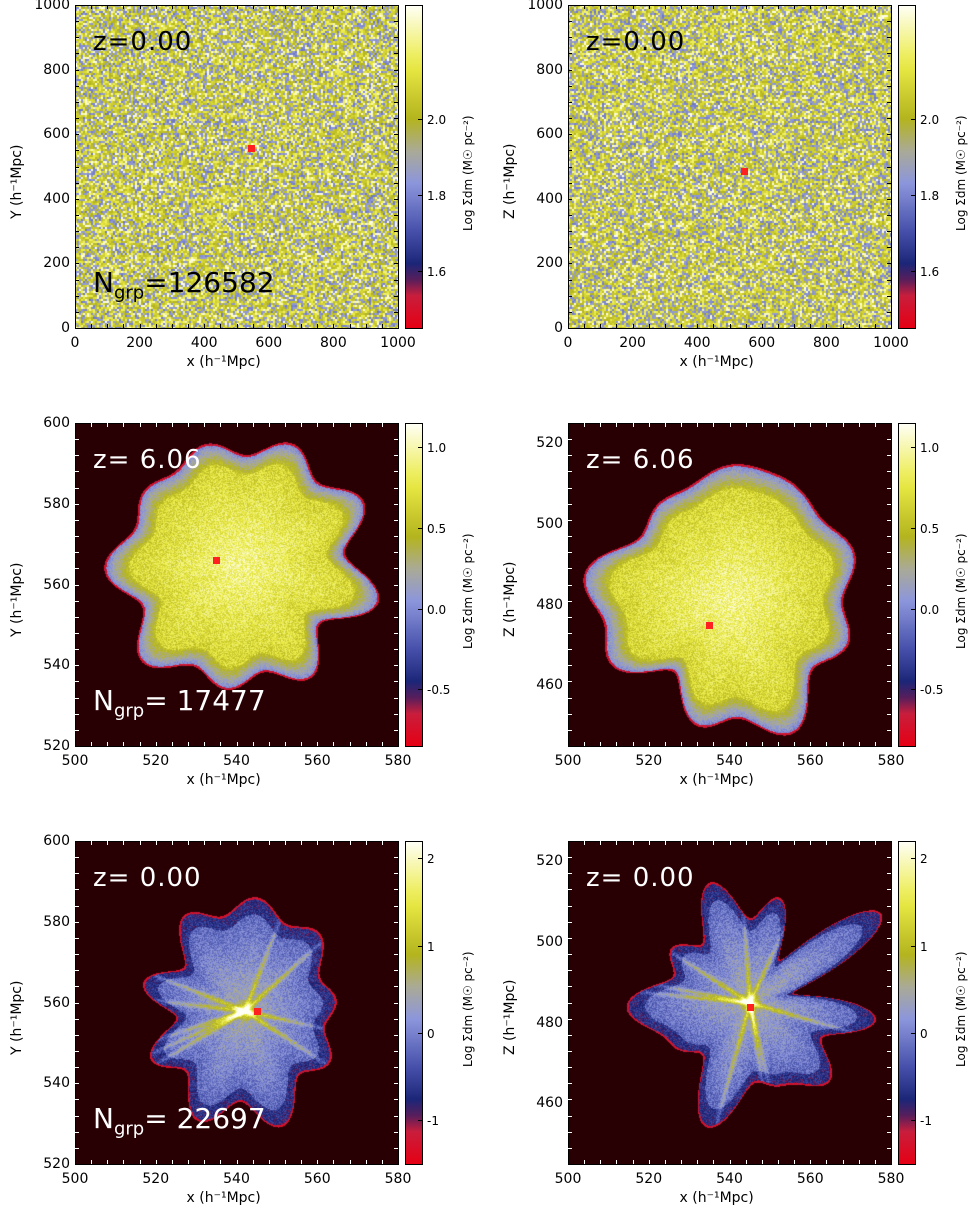 This screenshot has width=969, height=1211. Describe the element at coordinates (414, 1003) in the screenshot. I see `colorbar` at that location.